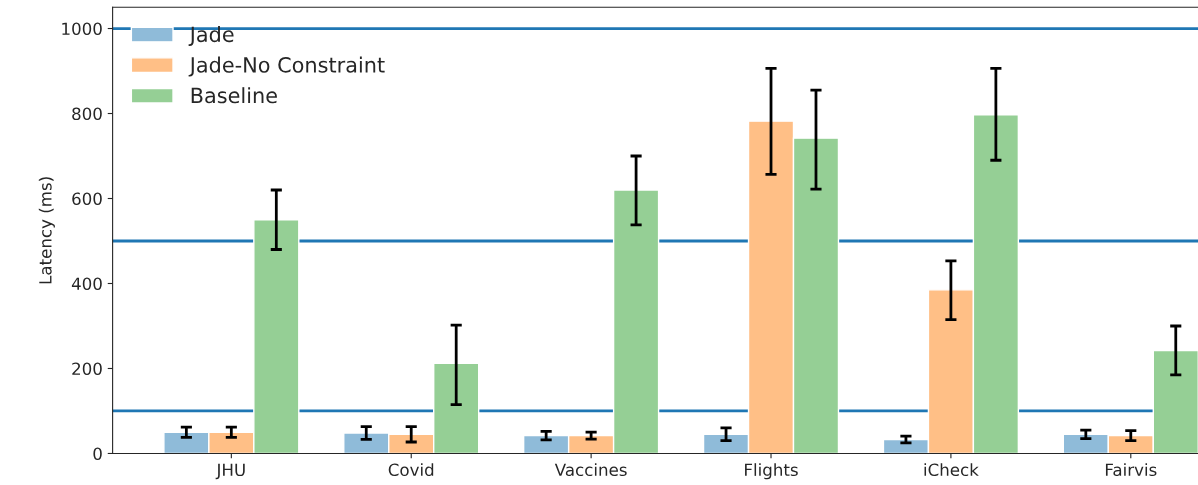  I want to click on legend-label: Baseline, so click(234, 95).